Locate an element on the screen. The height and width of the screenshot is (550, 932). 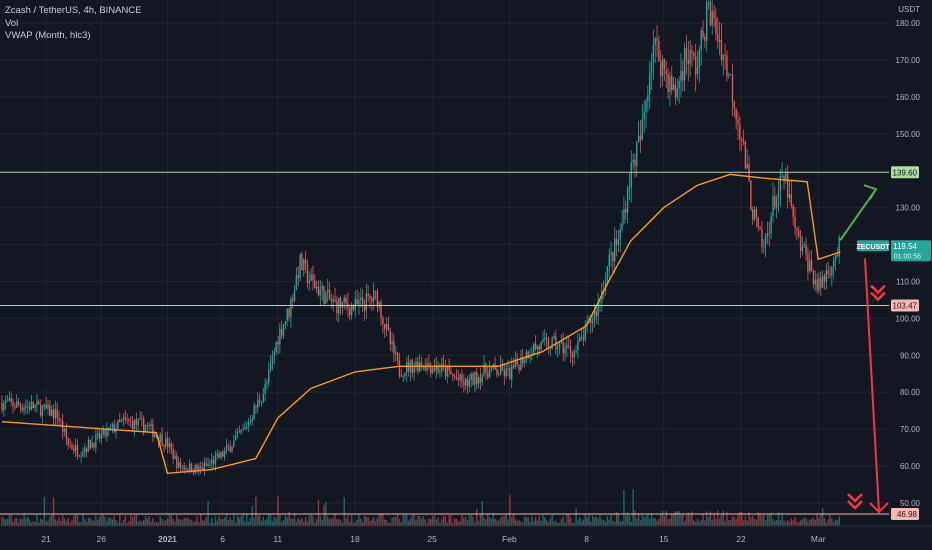
down-marker-support-a is located at coordinates (878, 289).